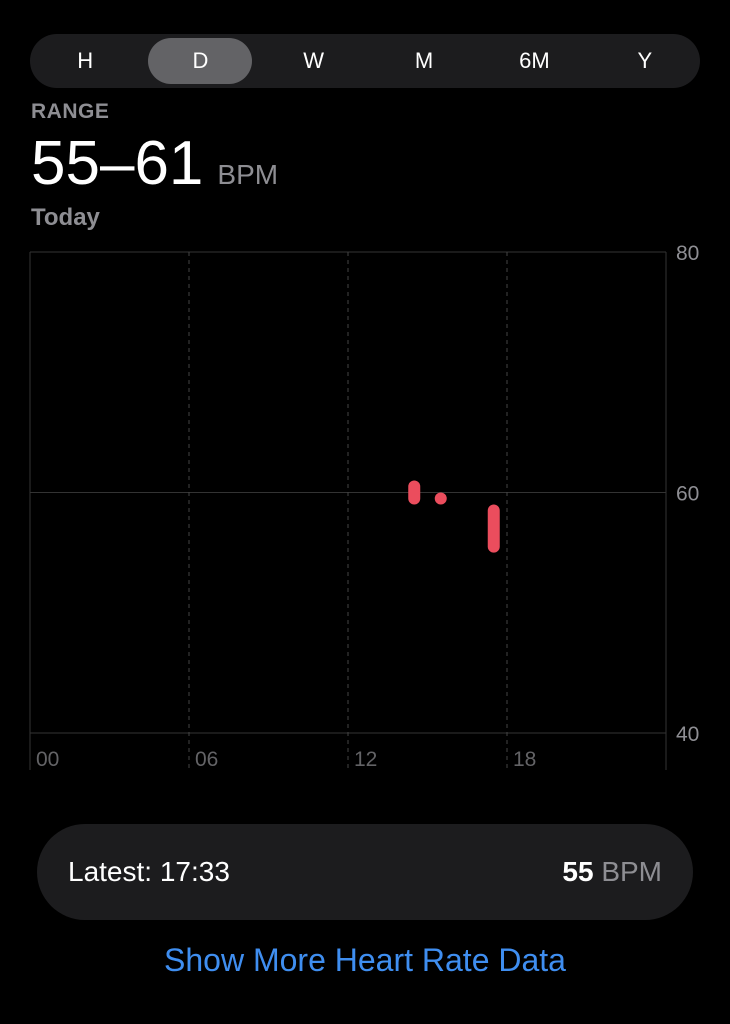 The image size is (730, 1024). What do you see at coordinates (687, 734) in the screenshot?
I see `y-tick-label: 40` at bounding box center [687, 734].